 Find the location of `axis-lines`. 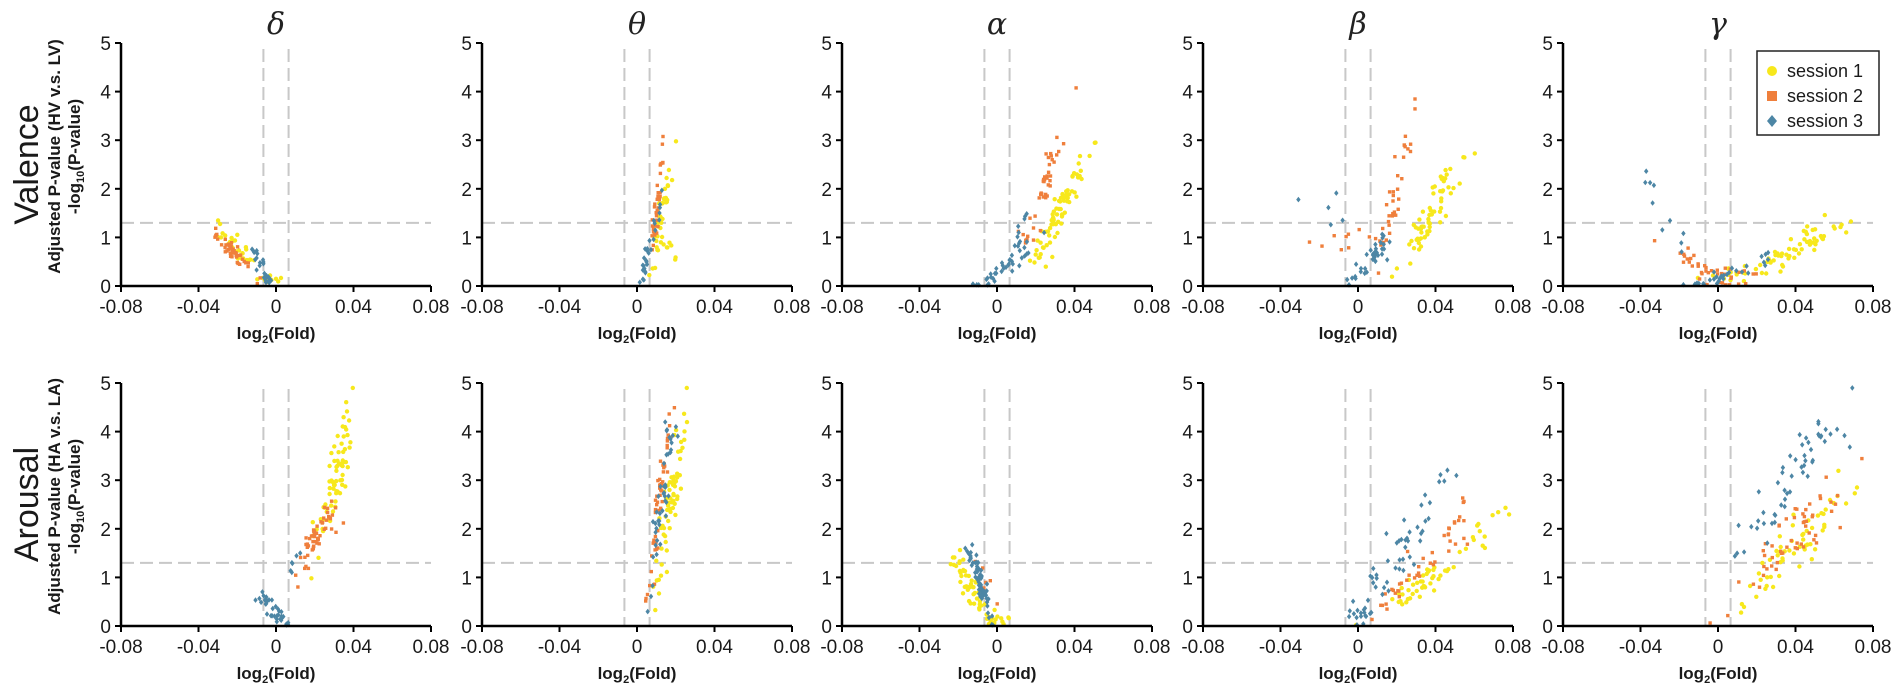

axis-lines is located at coordinates (1357, 165).